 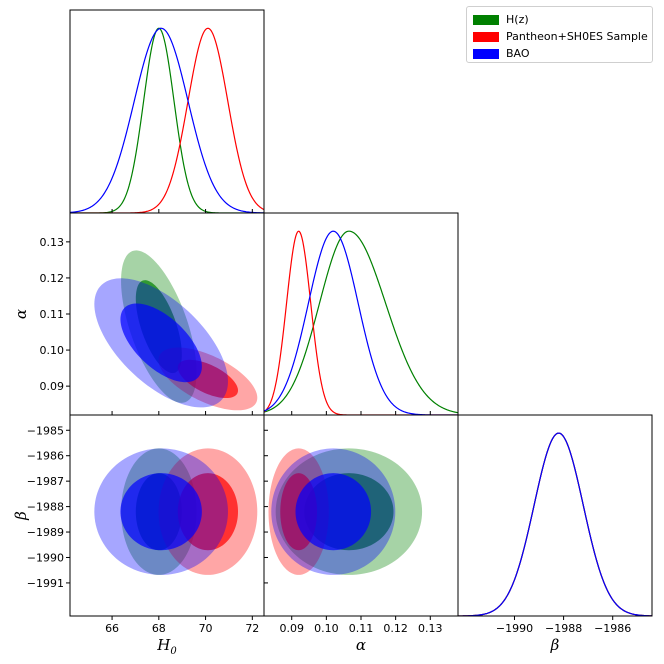 What do you see at coordinates (45, 481) in the screenshot?
I see `y-tick-label-beta: −1987` at bounding box center [45, 481].